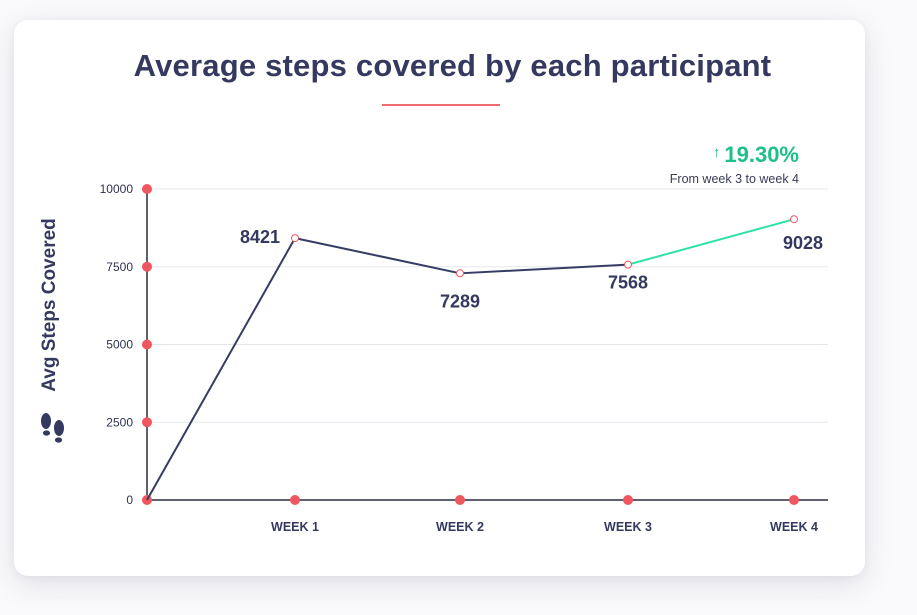 Image resolution: width=917 pixels, height=615 pixels. I want to click on x-tick-label: WEEK 1, so click(295, 527).